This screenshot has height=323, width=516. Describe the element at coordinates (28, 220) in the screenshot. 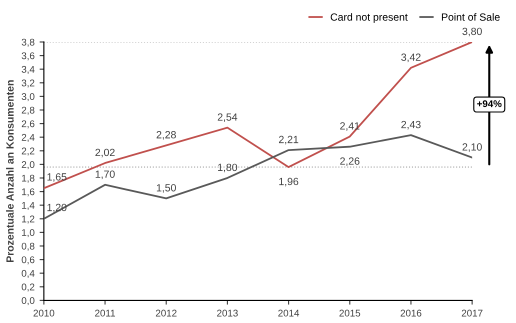

I see `y-tick-label: 1,2` at that location.